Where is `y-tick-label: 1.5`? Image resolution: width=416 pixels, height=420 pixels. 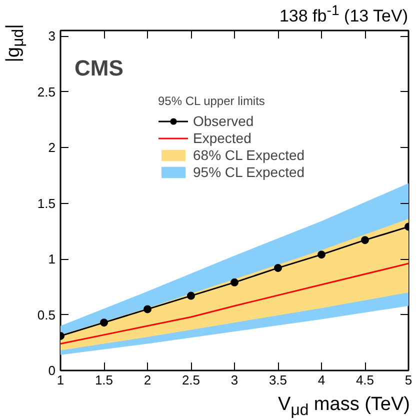 y-tick-label: 1.5 is located at coordinates (46, 203).